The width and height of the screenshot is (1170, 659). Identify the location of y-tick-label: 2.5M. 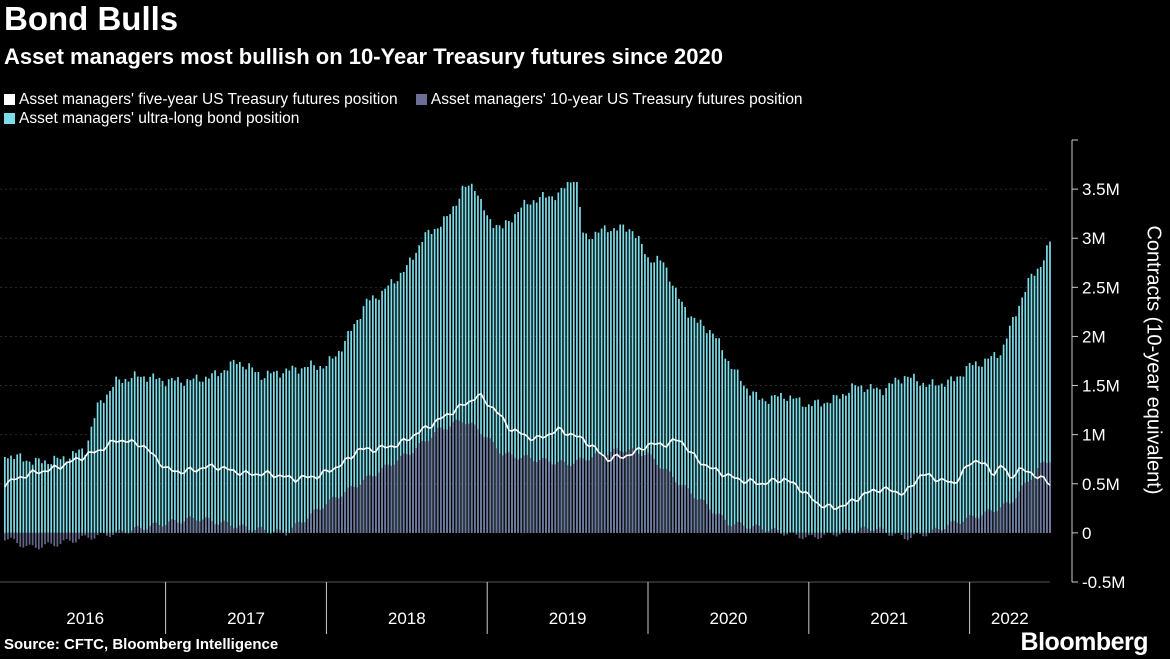
(1101, 287).